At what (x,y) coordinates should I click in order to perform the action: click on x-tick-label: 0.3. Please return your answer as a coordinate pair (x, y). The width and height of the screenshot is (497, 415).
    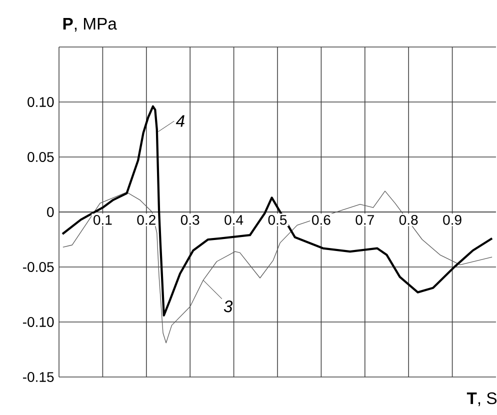
    Looking at the image, I should click on (190, 219).